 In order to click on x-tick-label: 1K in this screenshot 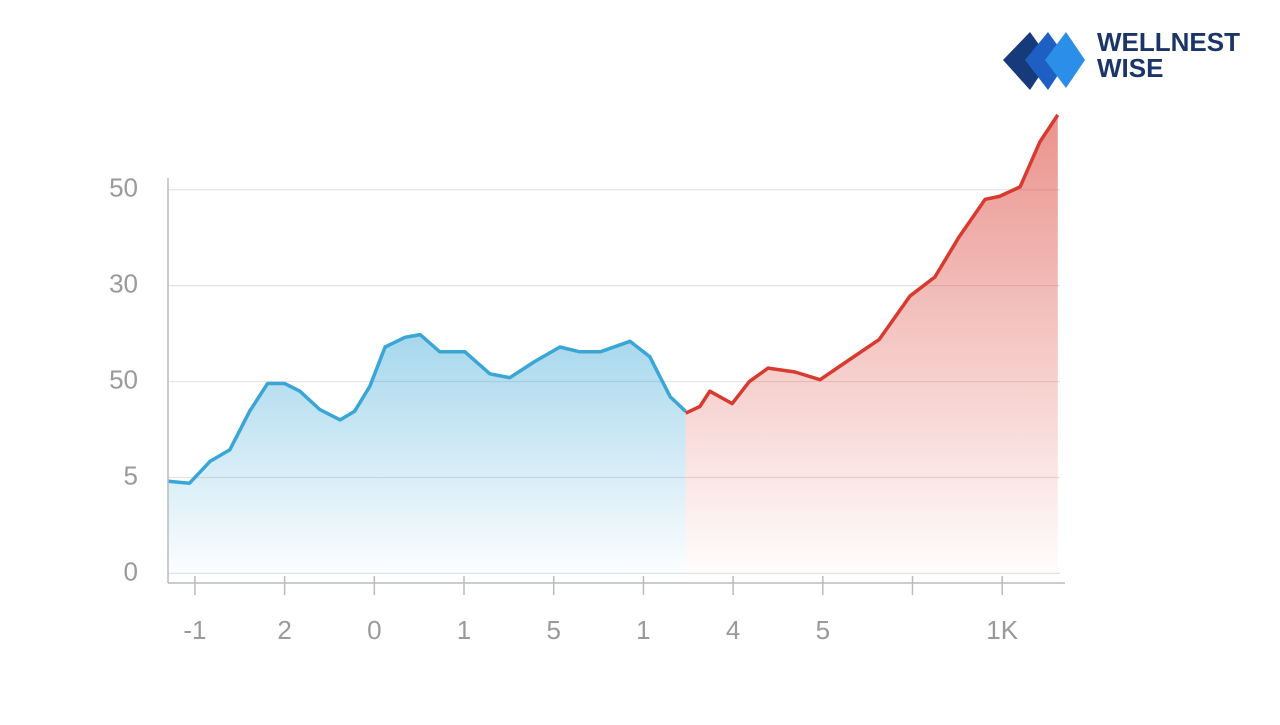, I will do `click(1002, 630)`.